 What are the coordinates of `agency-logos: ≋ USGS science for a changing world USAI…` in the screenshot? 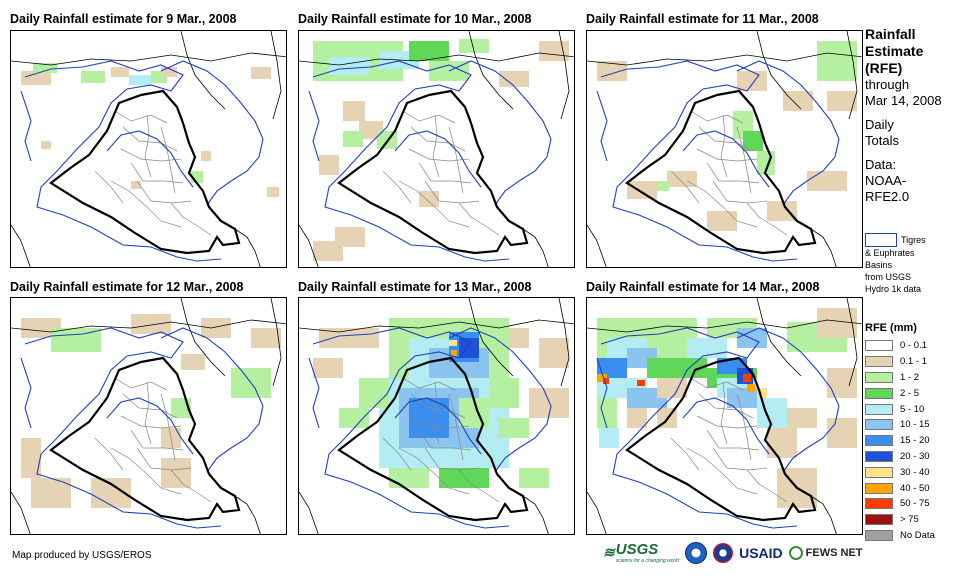 It's located at (733, 552).